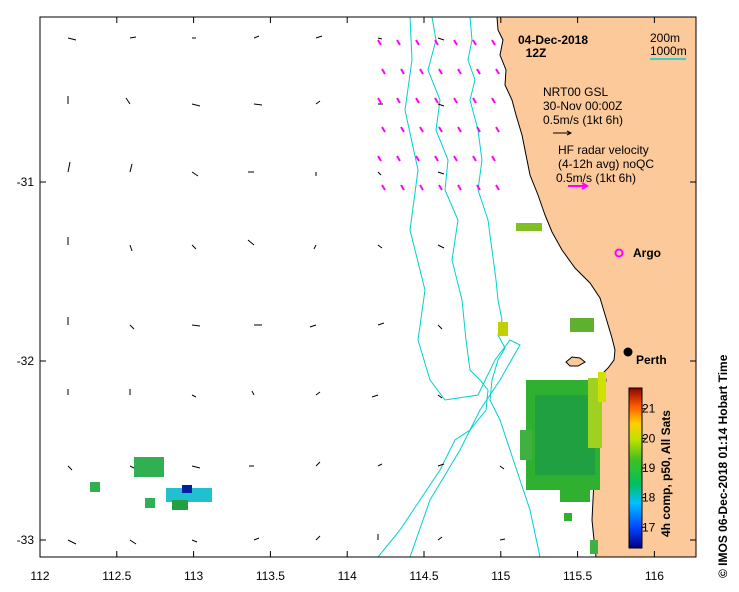  What do you see at coordinates (647, 253) in the screenshot?
I see `argo-label: Argo` at bounding box center [647, 253].